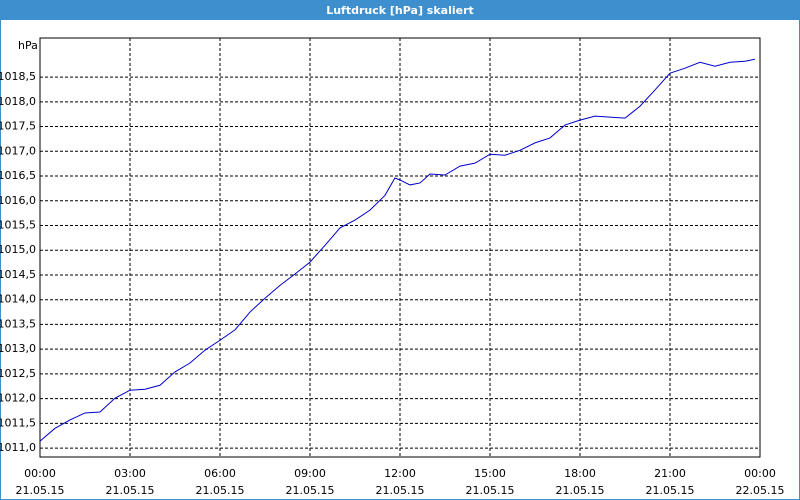  Describe the element at coordinates (18, 373) in the screenshot. I see `y-tick-label: 1012,5` at that location.